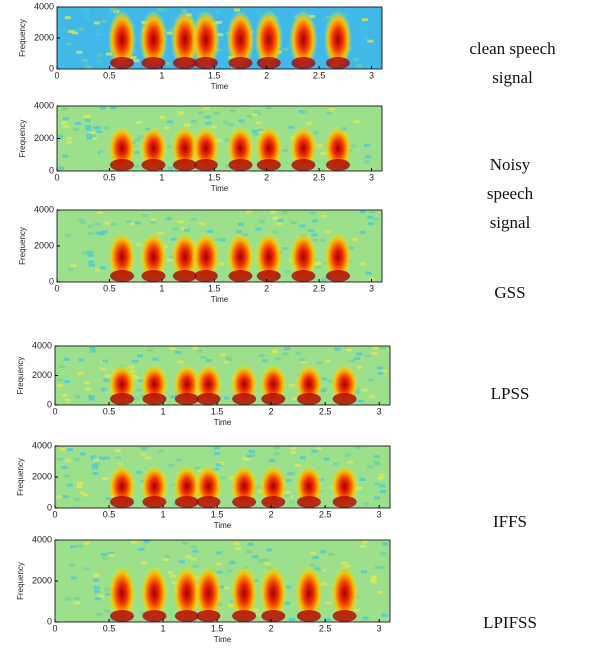 Image resolution: width=594 pixels, height=651 pixels. I want to click on x-tick-label: 2, so click(271, 628).